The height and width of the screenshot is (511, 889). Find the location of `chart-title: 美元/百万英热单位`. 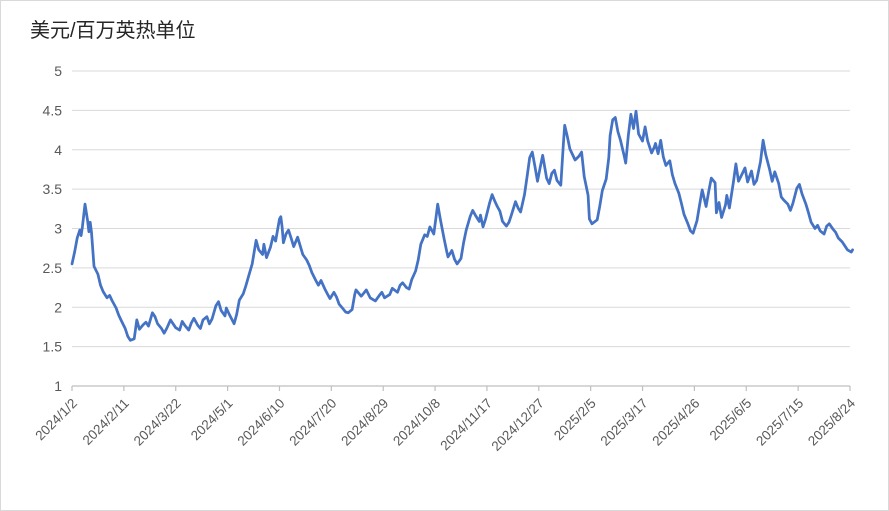

chart-title: 美元/百万英热单位 is located at coordinates (113, 30).